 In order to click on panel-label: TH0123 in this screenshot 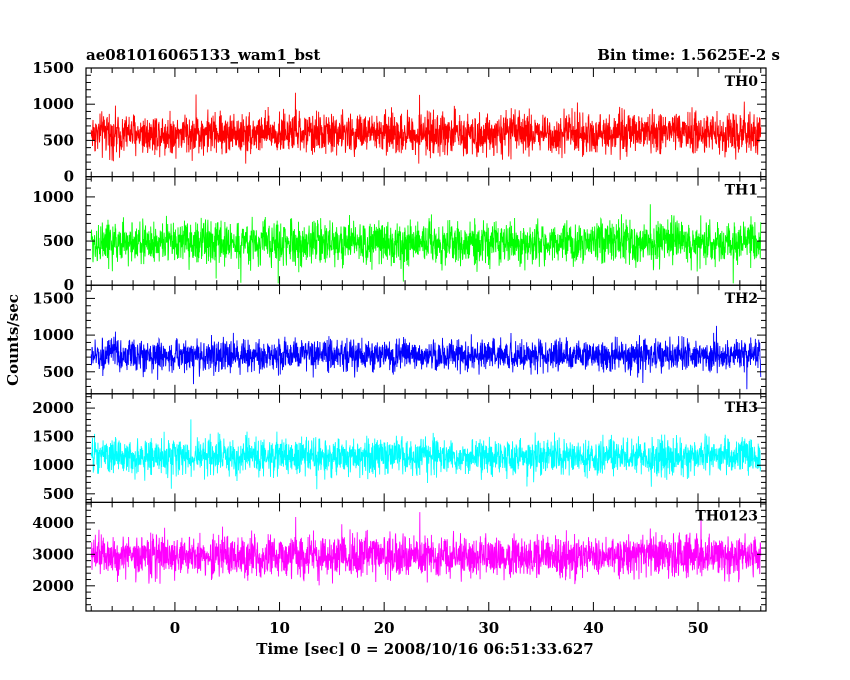, I will do `click(726, 516)`.